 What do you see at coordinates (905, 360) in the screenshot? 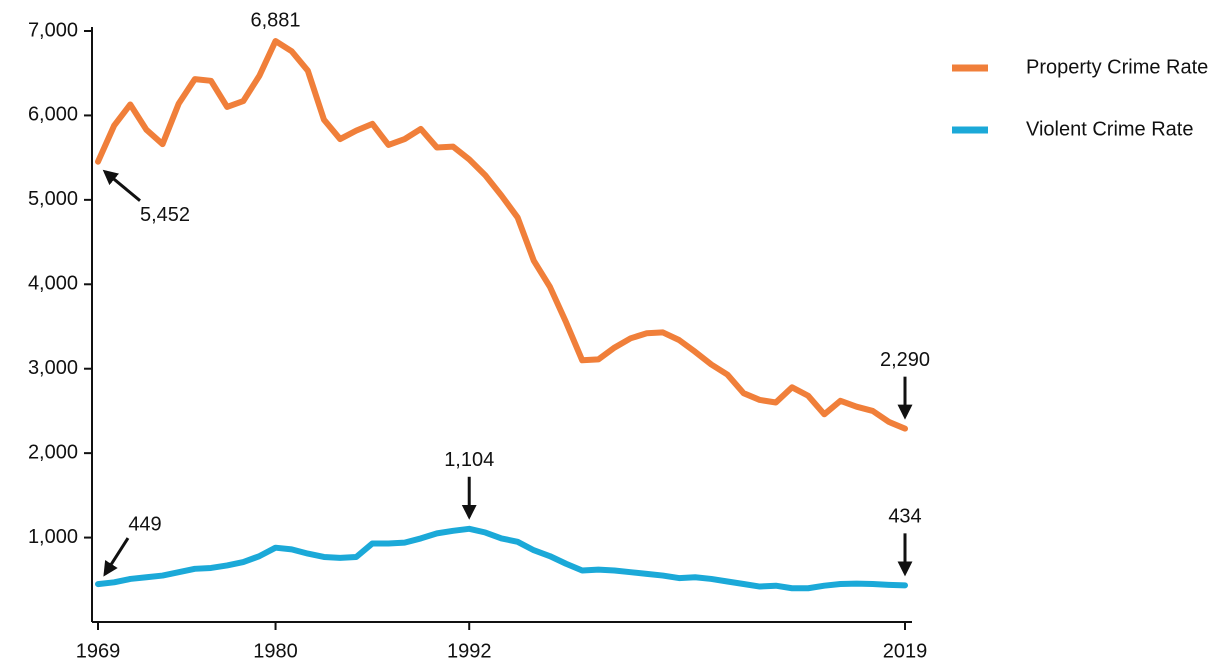
I see `value-label: 2,290` at bounding box center [905, 360].